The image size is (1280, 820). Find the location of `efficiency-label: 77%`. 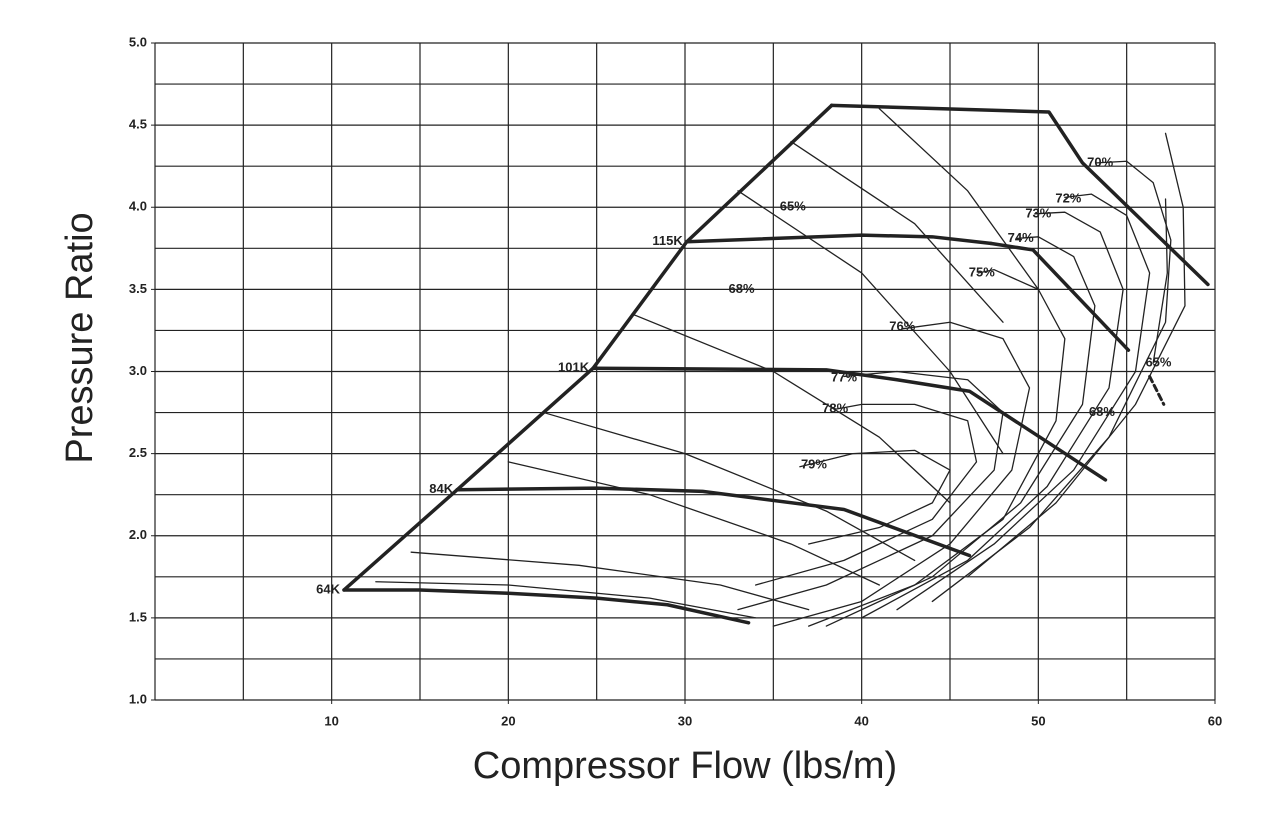

efficiency-label: 77% is located at coordinates (844, 377).